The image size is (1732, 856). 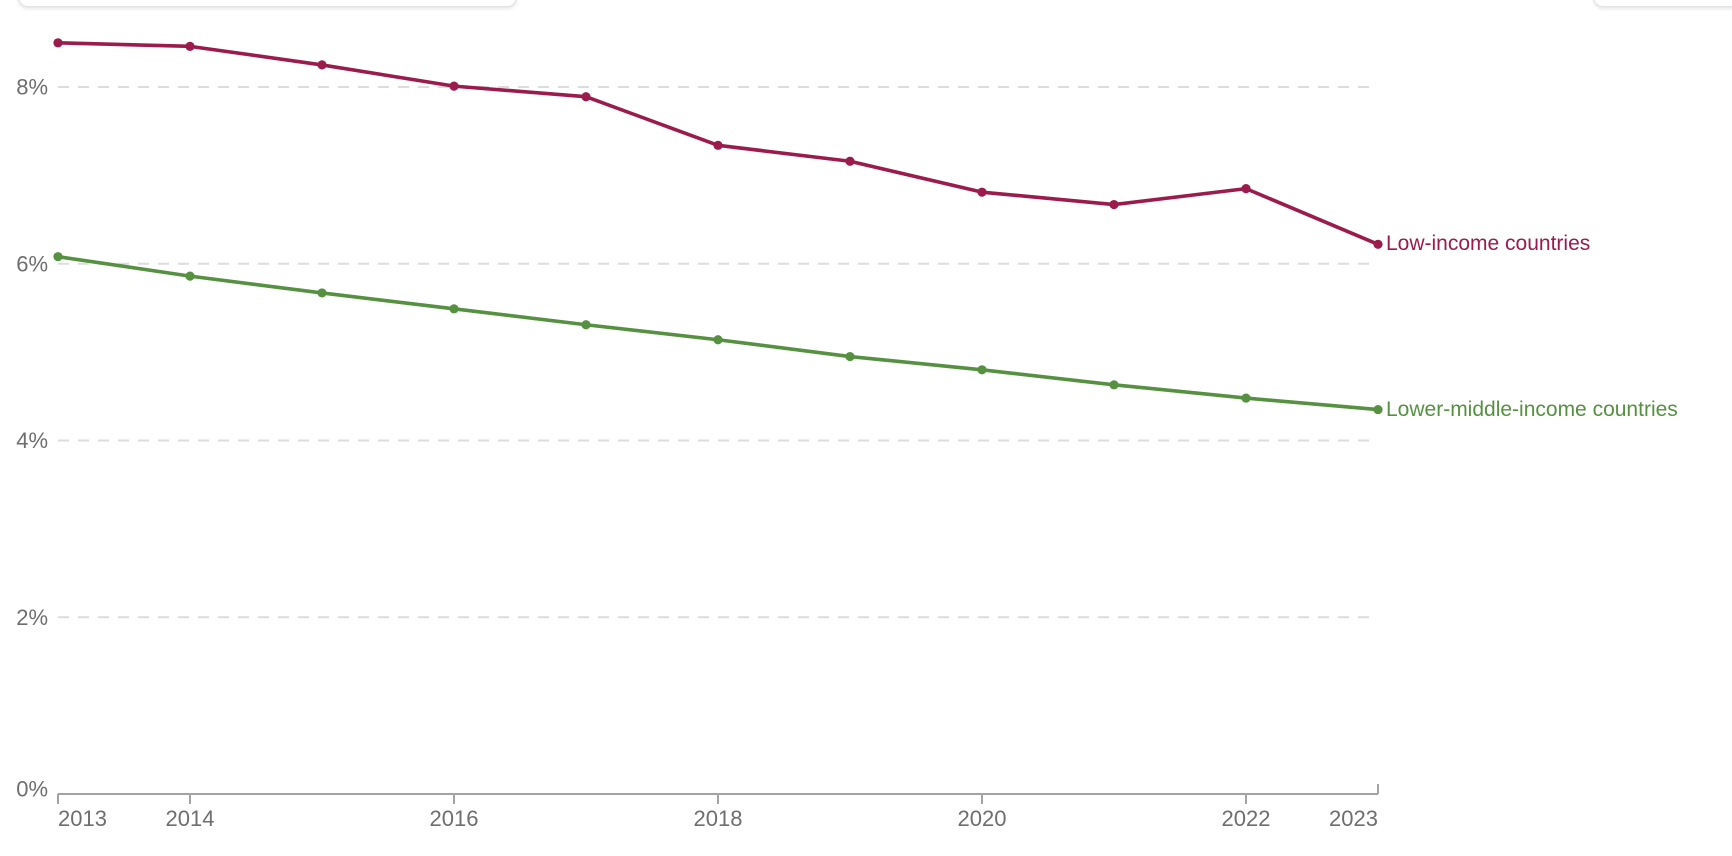 I want to click on data-point-1-2014, so click(x=190, y=276).